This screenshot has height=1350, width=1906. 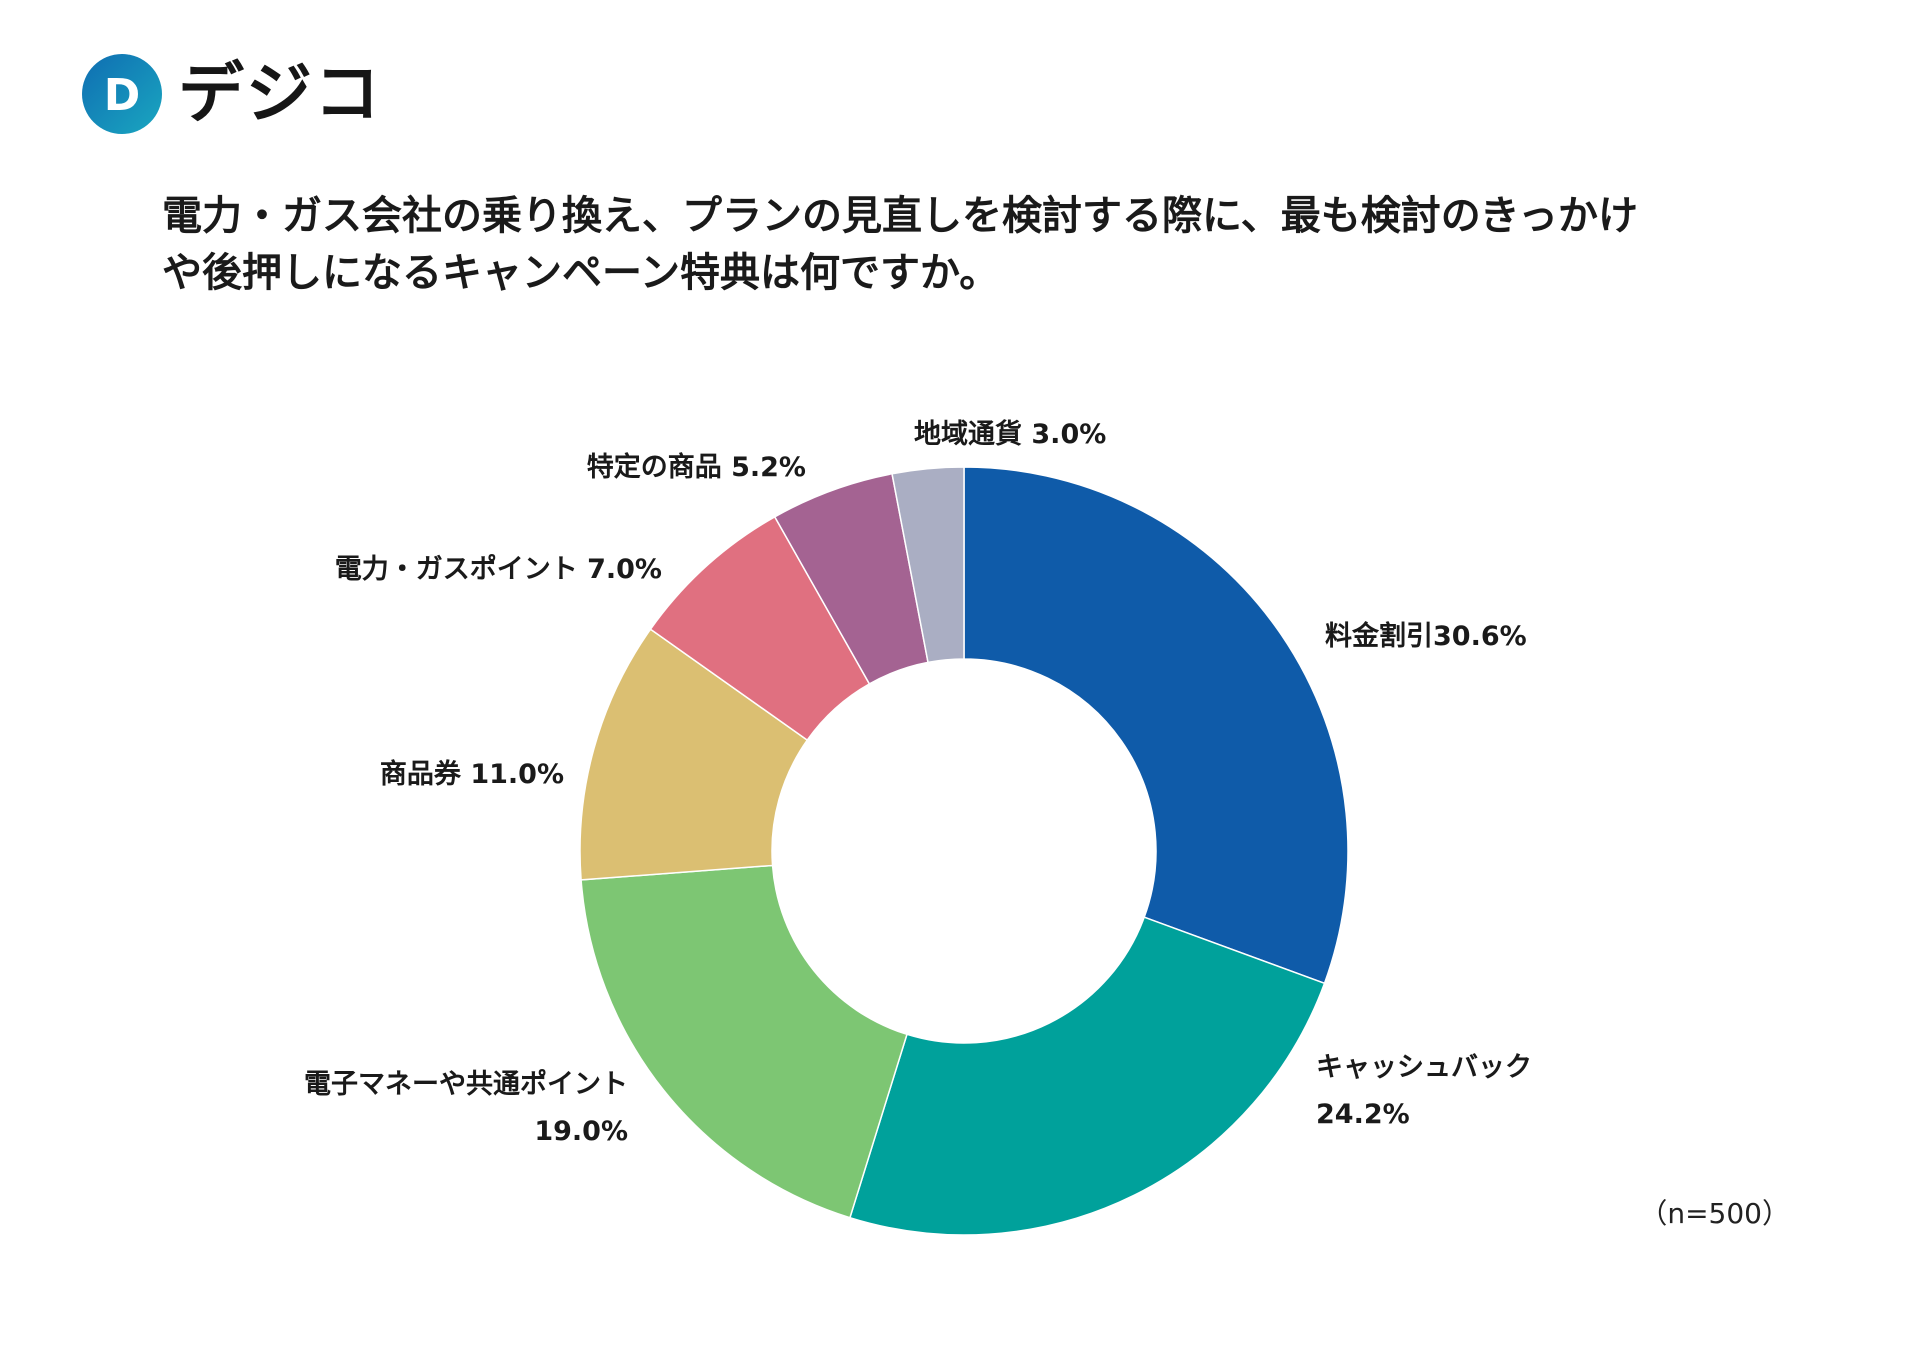 What do you see at coordinates (1426, 636) in the screenshot?
I see `slice-label-1: 料金割引30.6%` at bounding box center [1426, 636].